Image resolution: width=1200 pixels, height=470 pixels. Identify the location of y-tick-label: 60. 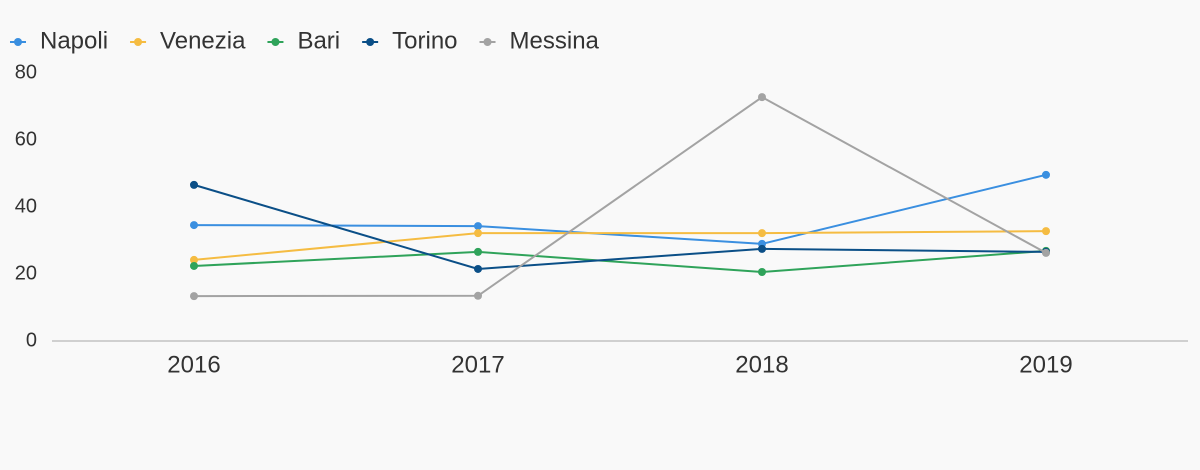
(26, 139).